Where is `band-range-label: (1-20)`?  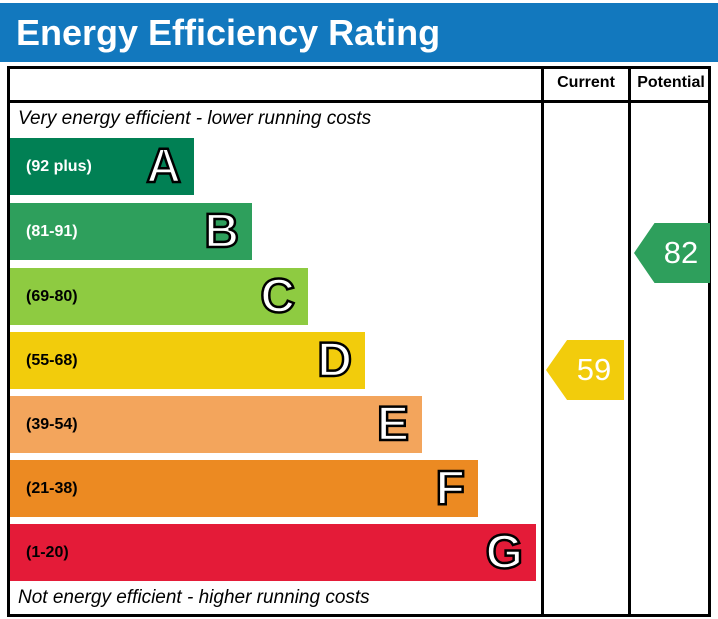
band-range-label: (1-20) is located at coordinates (47, 552).